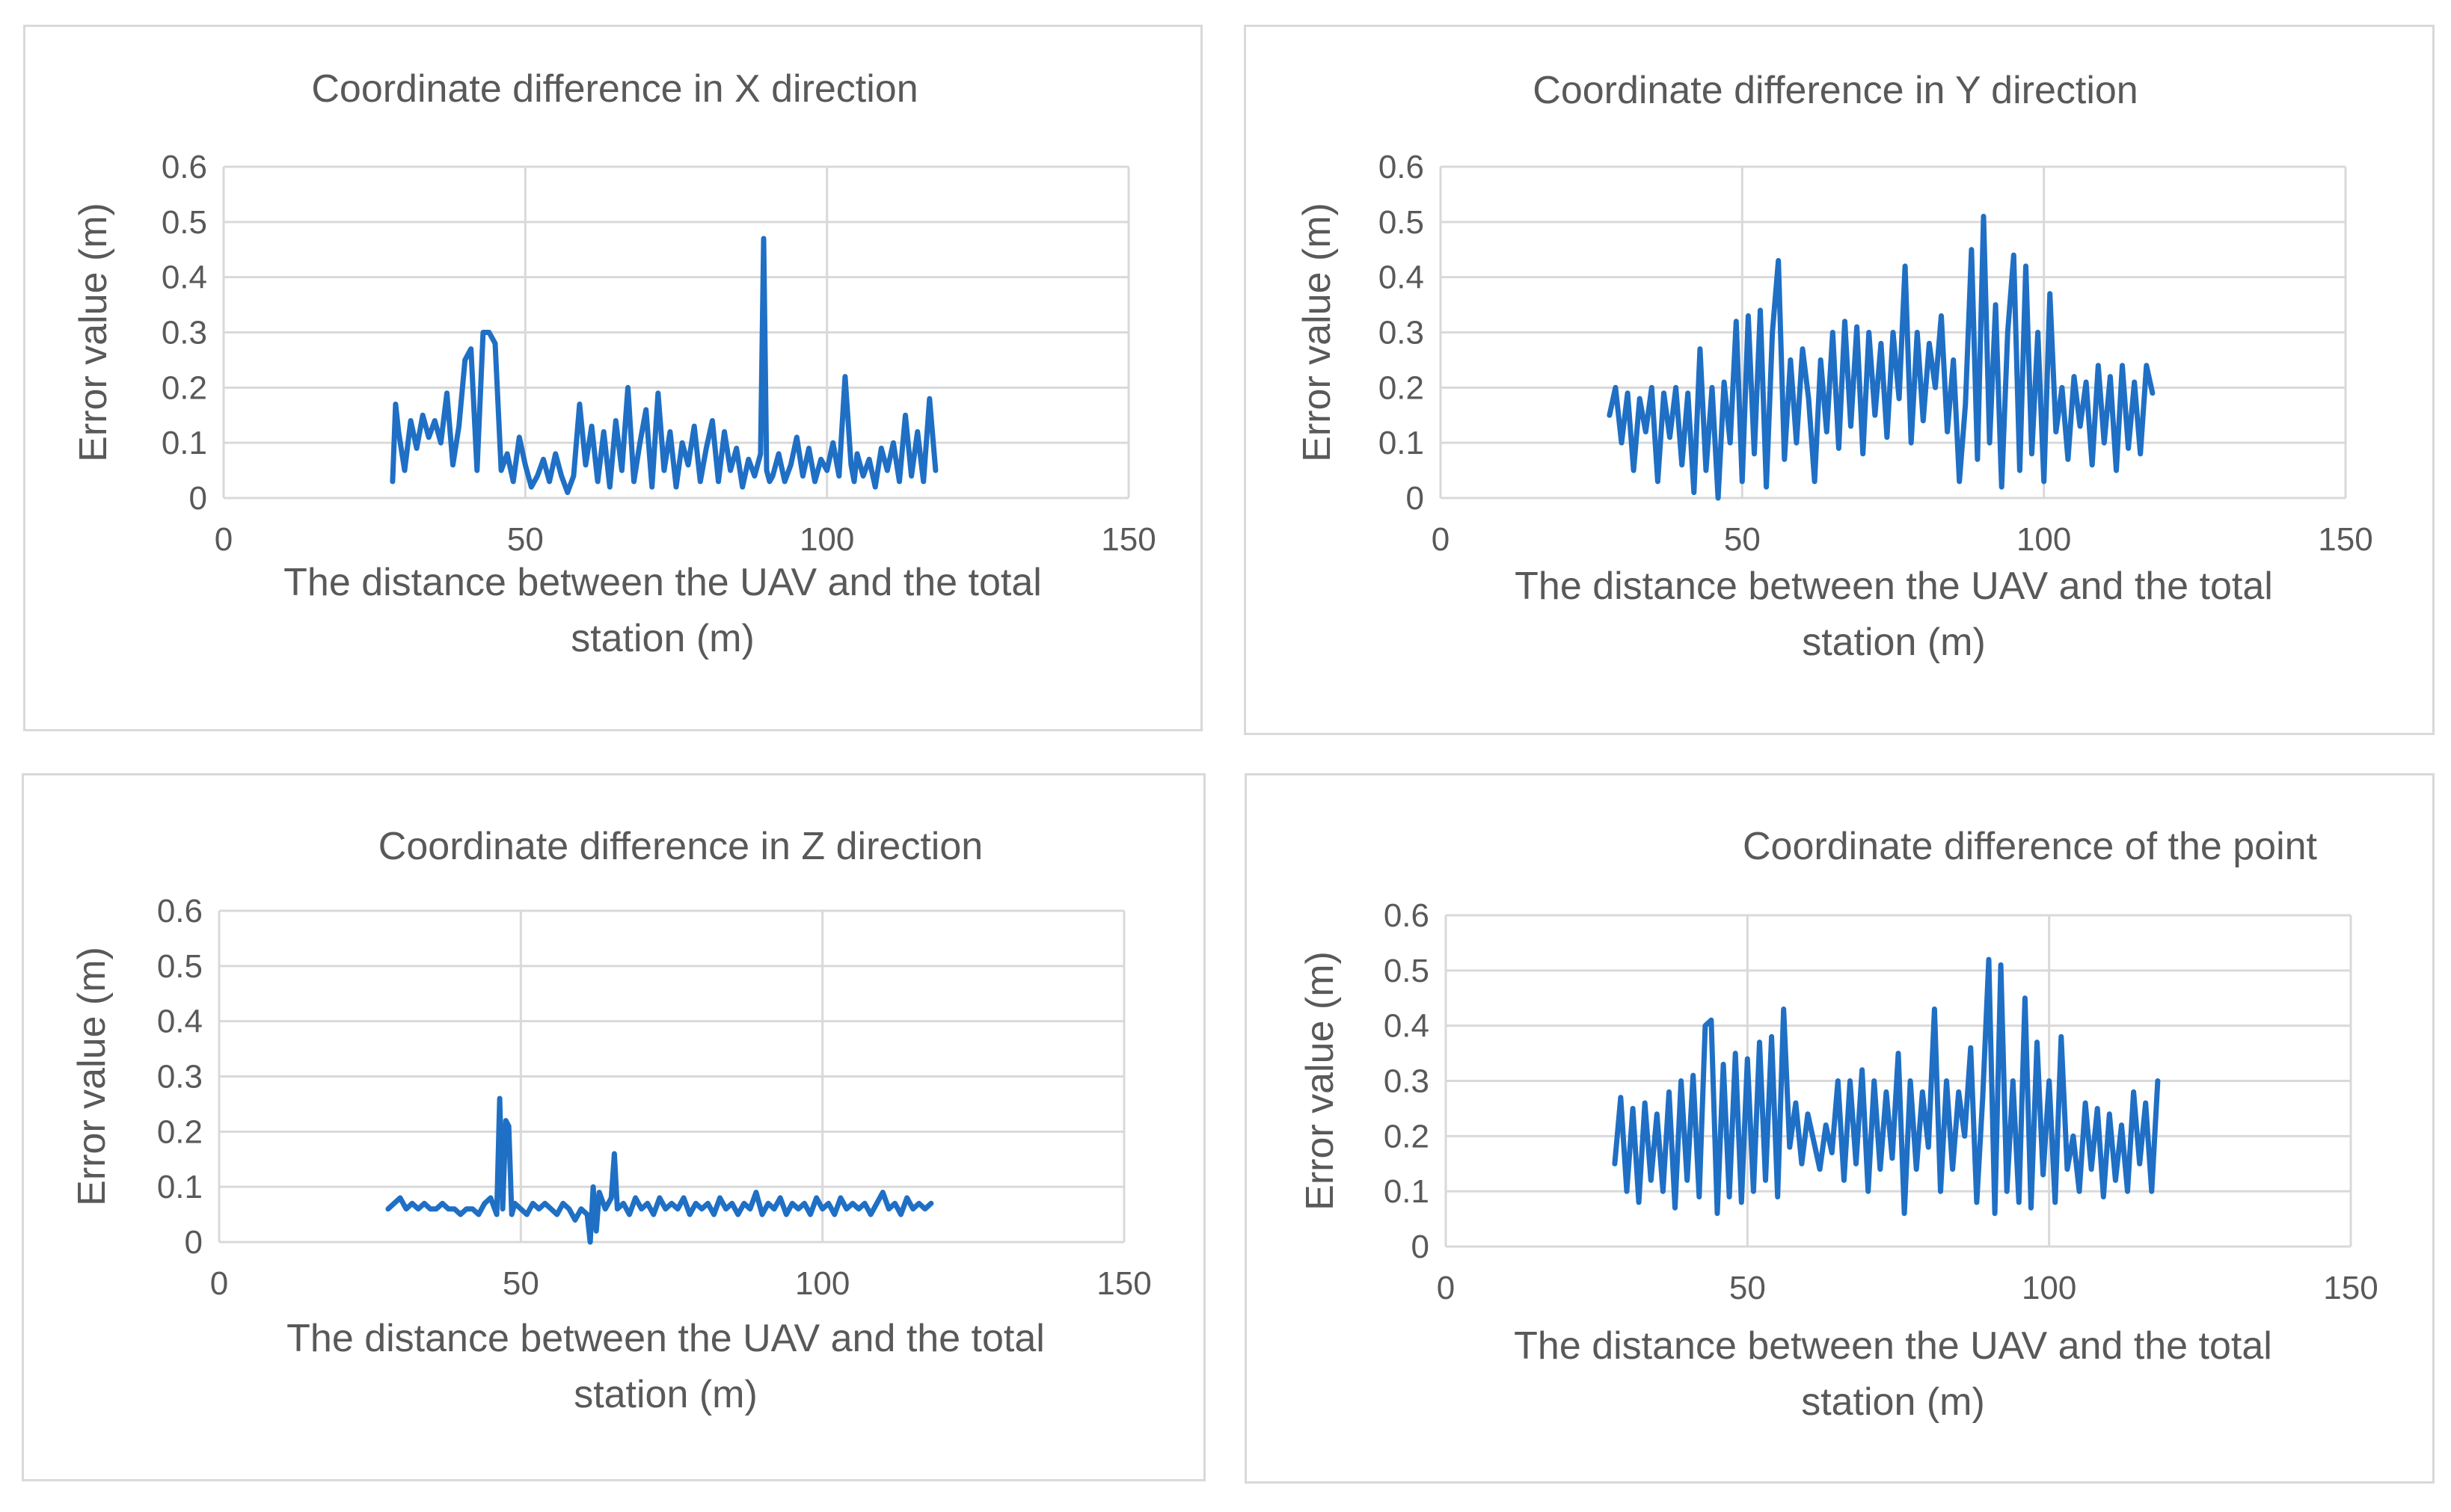 The width and height of the screenshot is (2451, 1512). Describe the element at coordinates (2030, 846) in the screenshot. I see `chart-title: Coordinate difference of the point` at that location.